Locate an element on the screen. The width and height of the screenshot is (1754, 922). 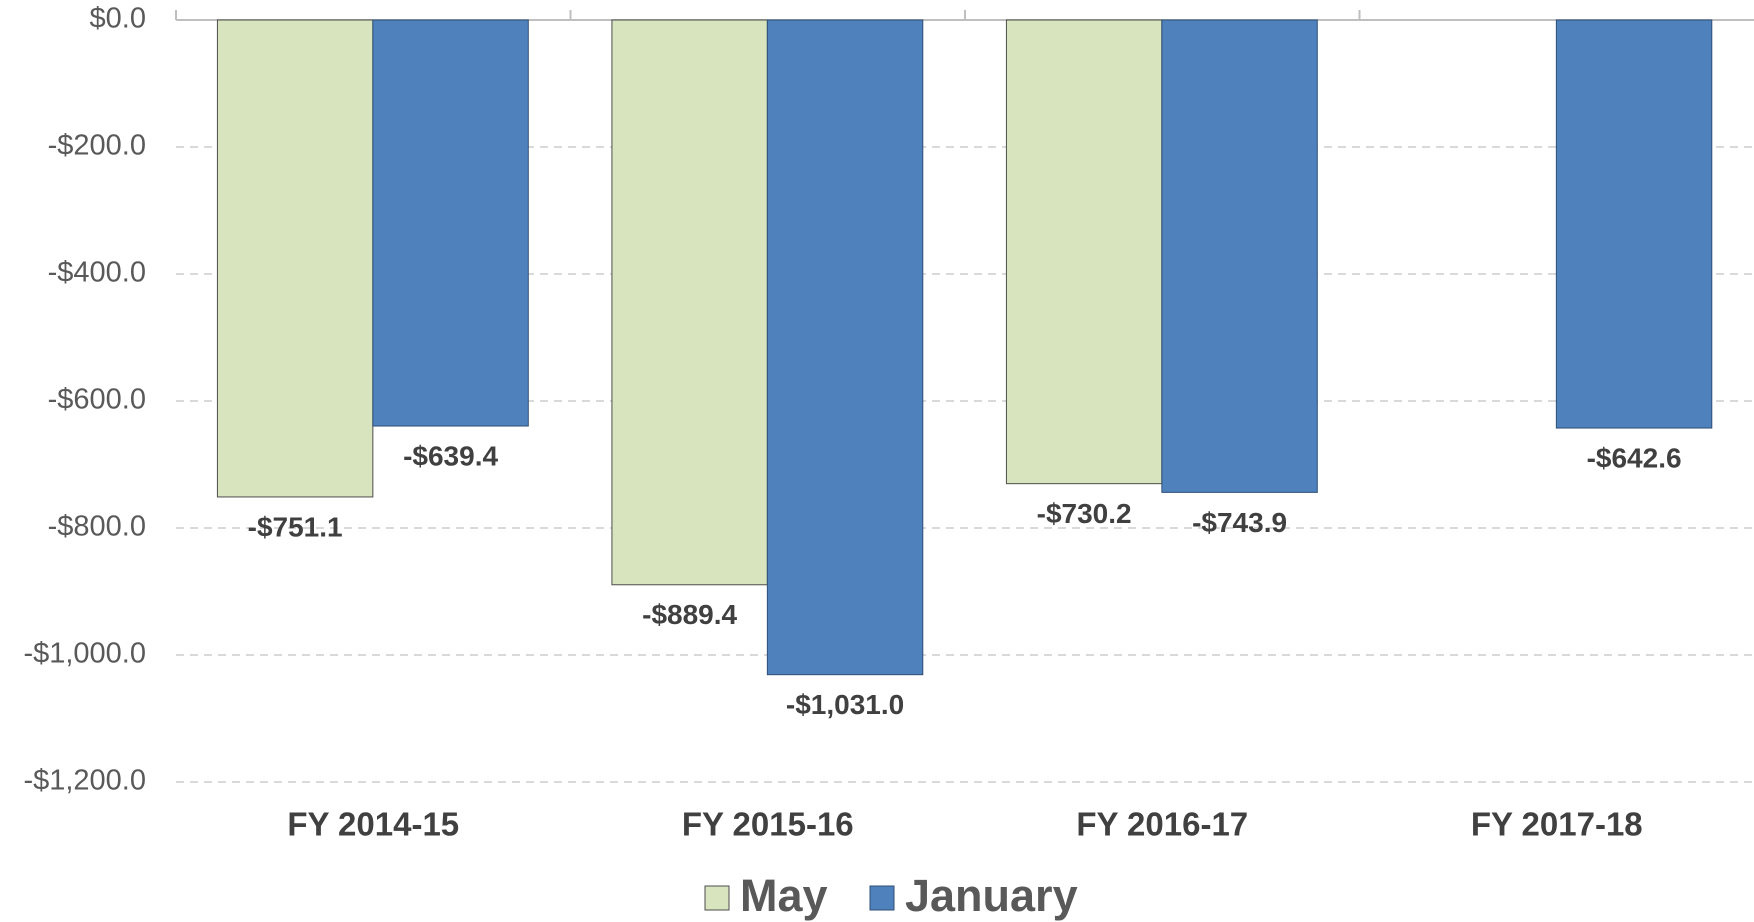
x-tick-label: FY 2016-17 is located at coordinates (1162, 824).